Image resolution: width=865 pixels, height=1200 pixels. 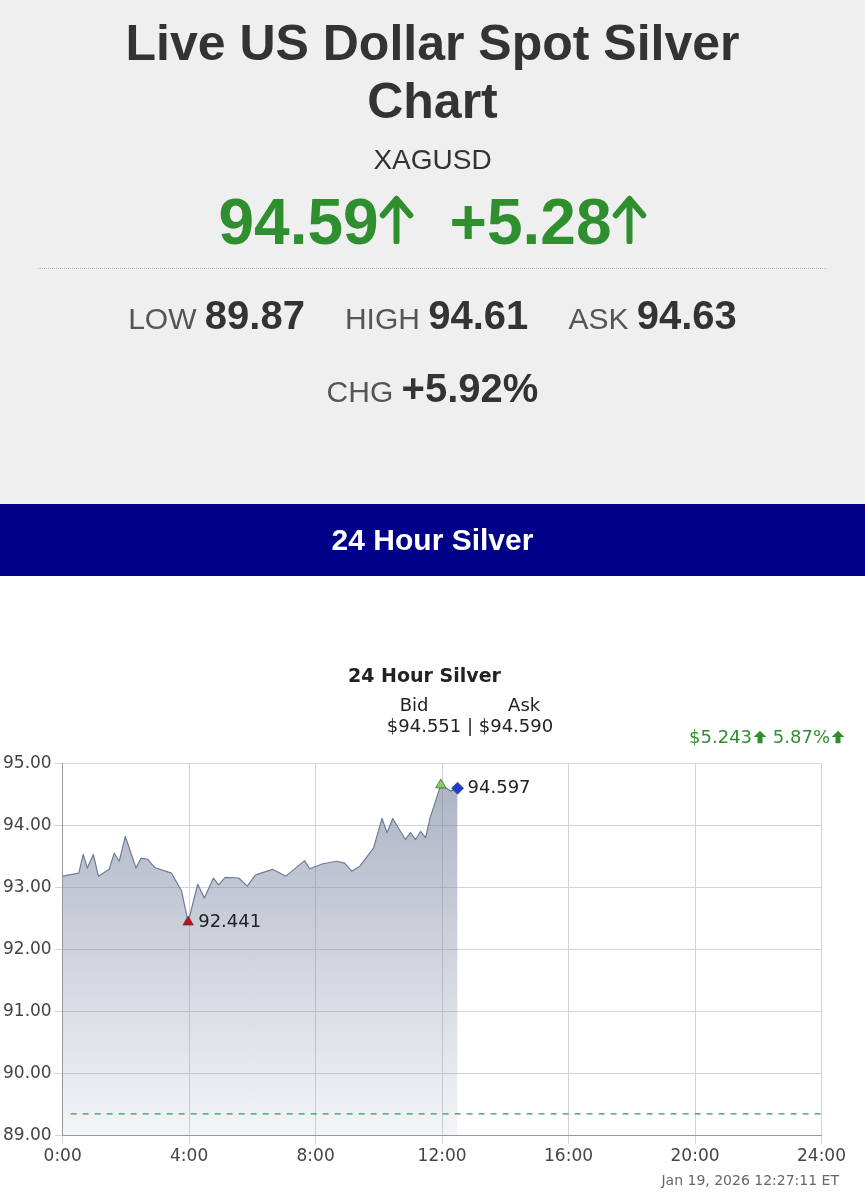 I want to click on y-tick-label: 93.00, so click(x=27, y=885).